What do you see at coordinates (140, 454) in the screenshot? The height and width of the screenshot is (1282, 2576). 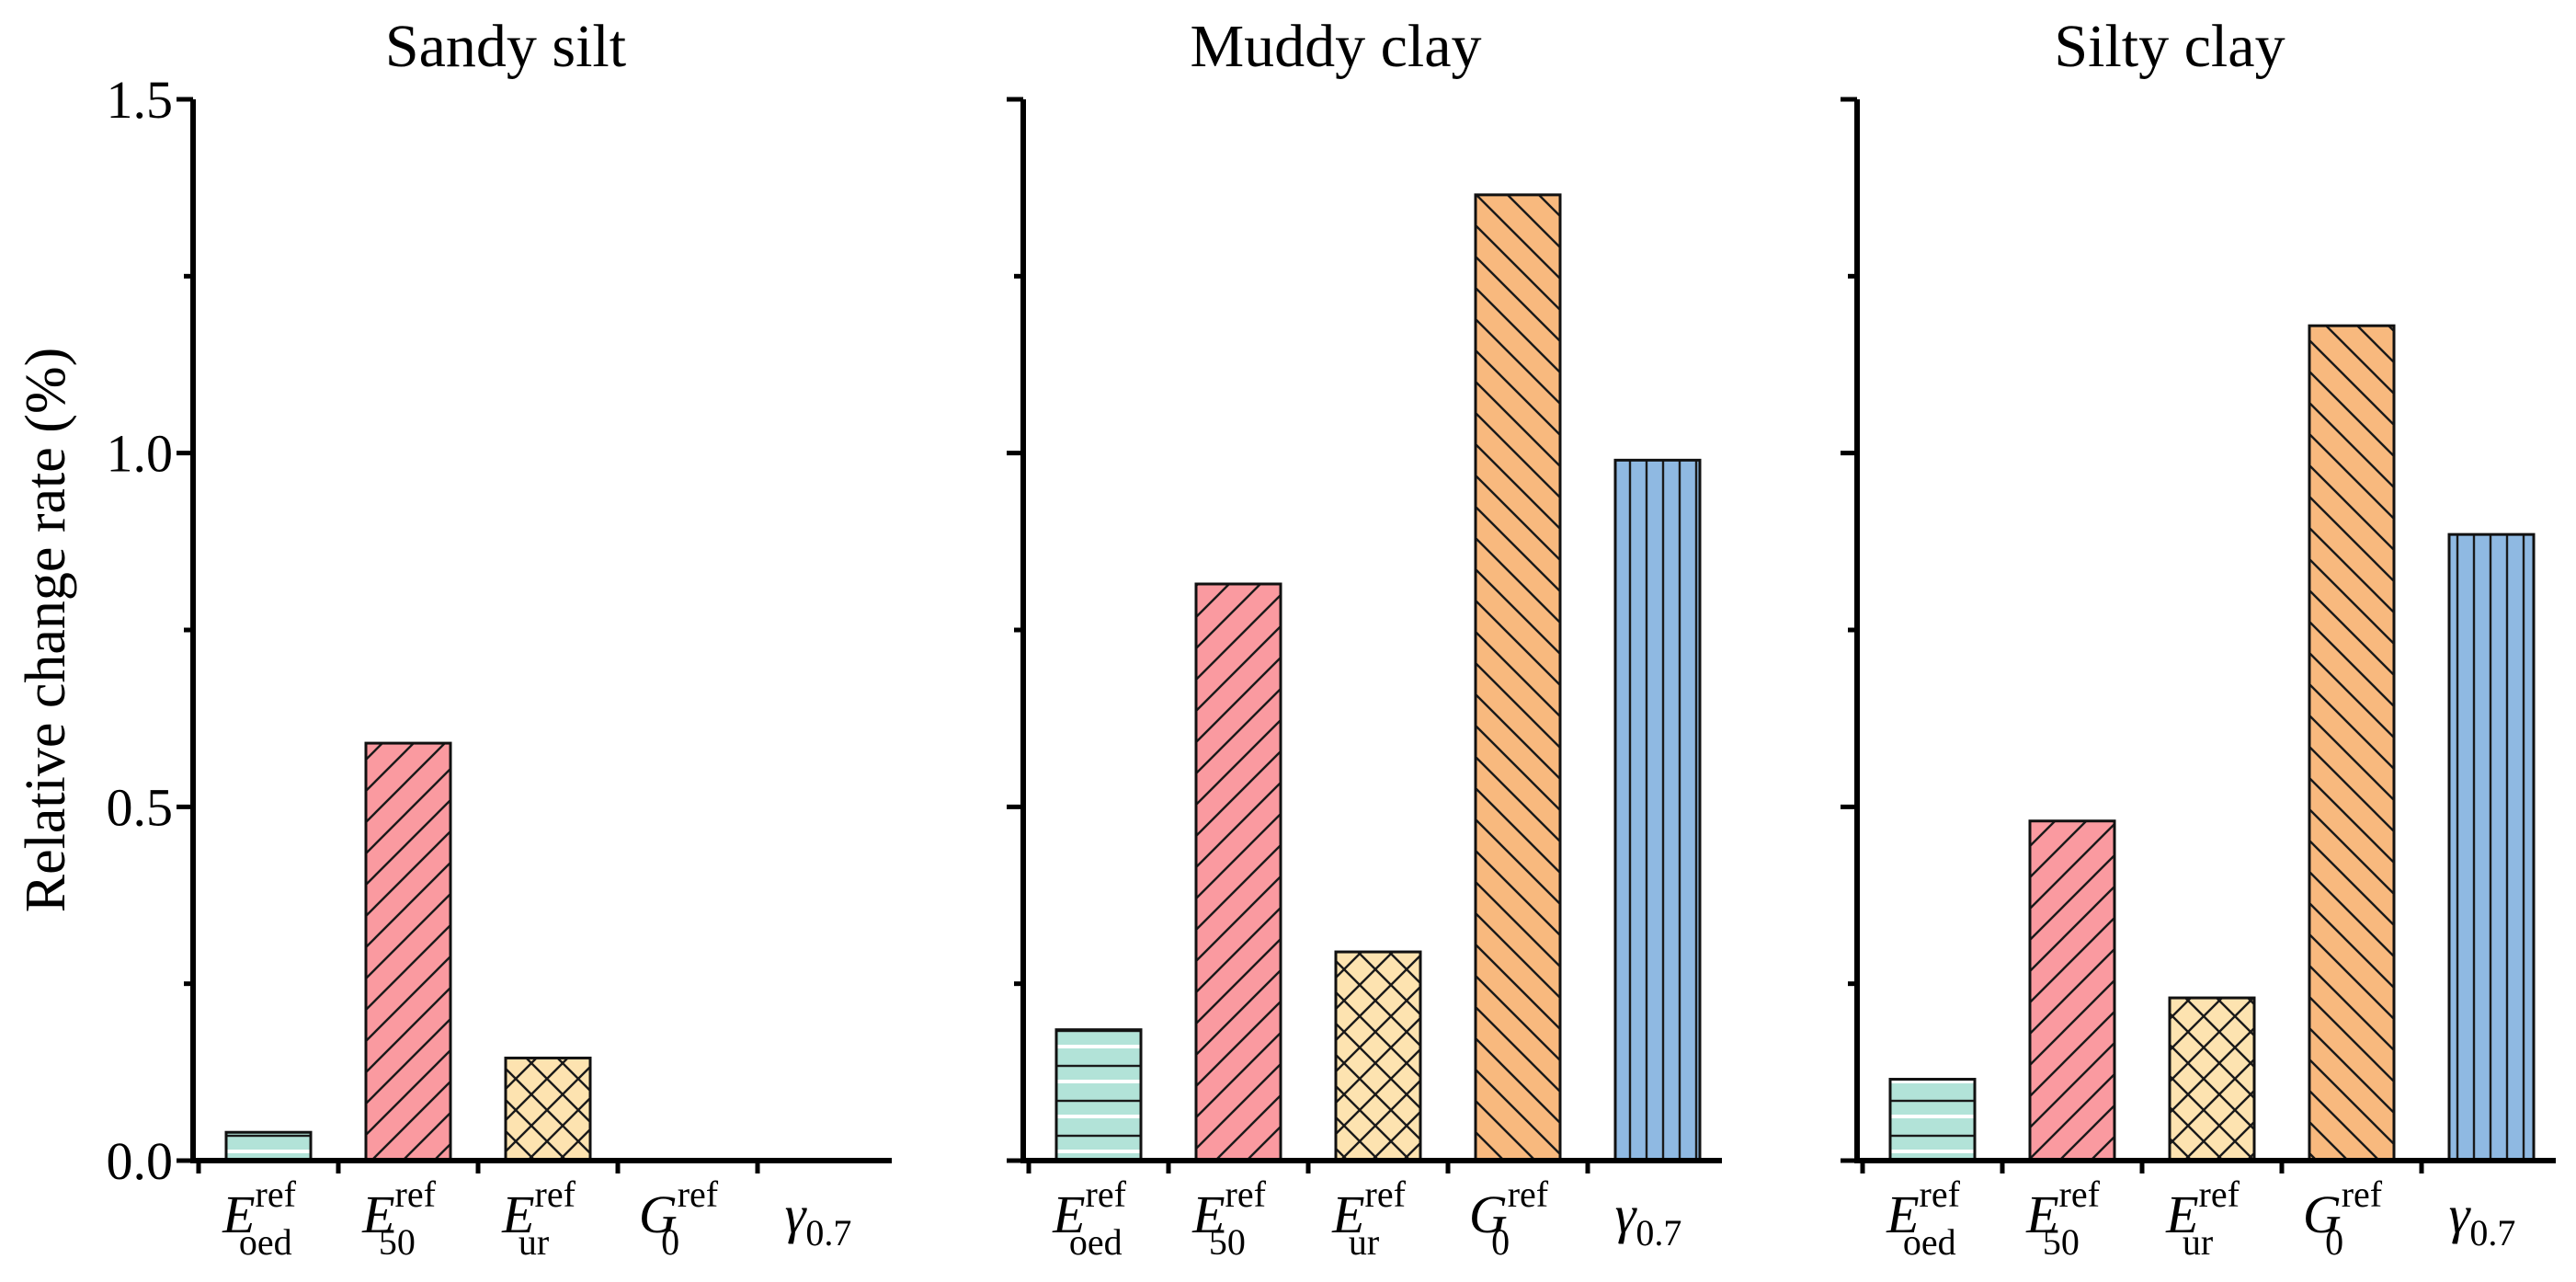 I see `y-tick-label: 1.0` at bounding box center [140, 454].